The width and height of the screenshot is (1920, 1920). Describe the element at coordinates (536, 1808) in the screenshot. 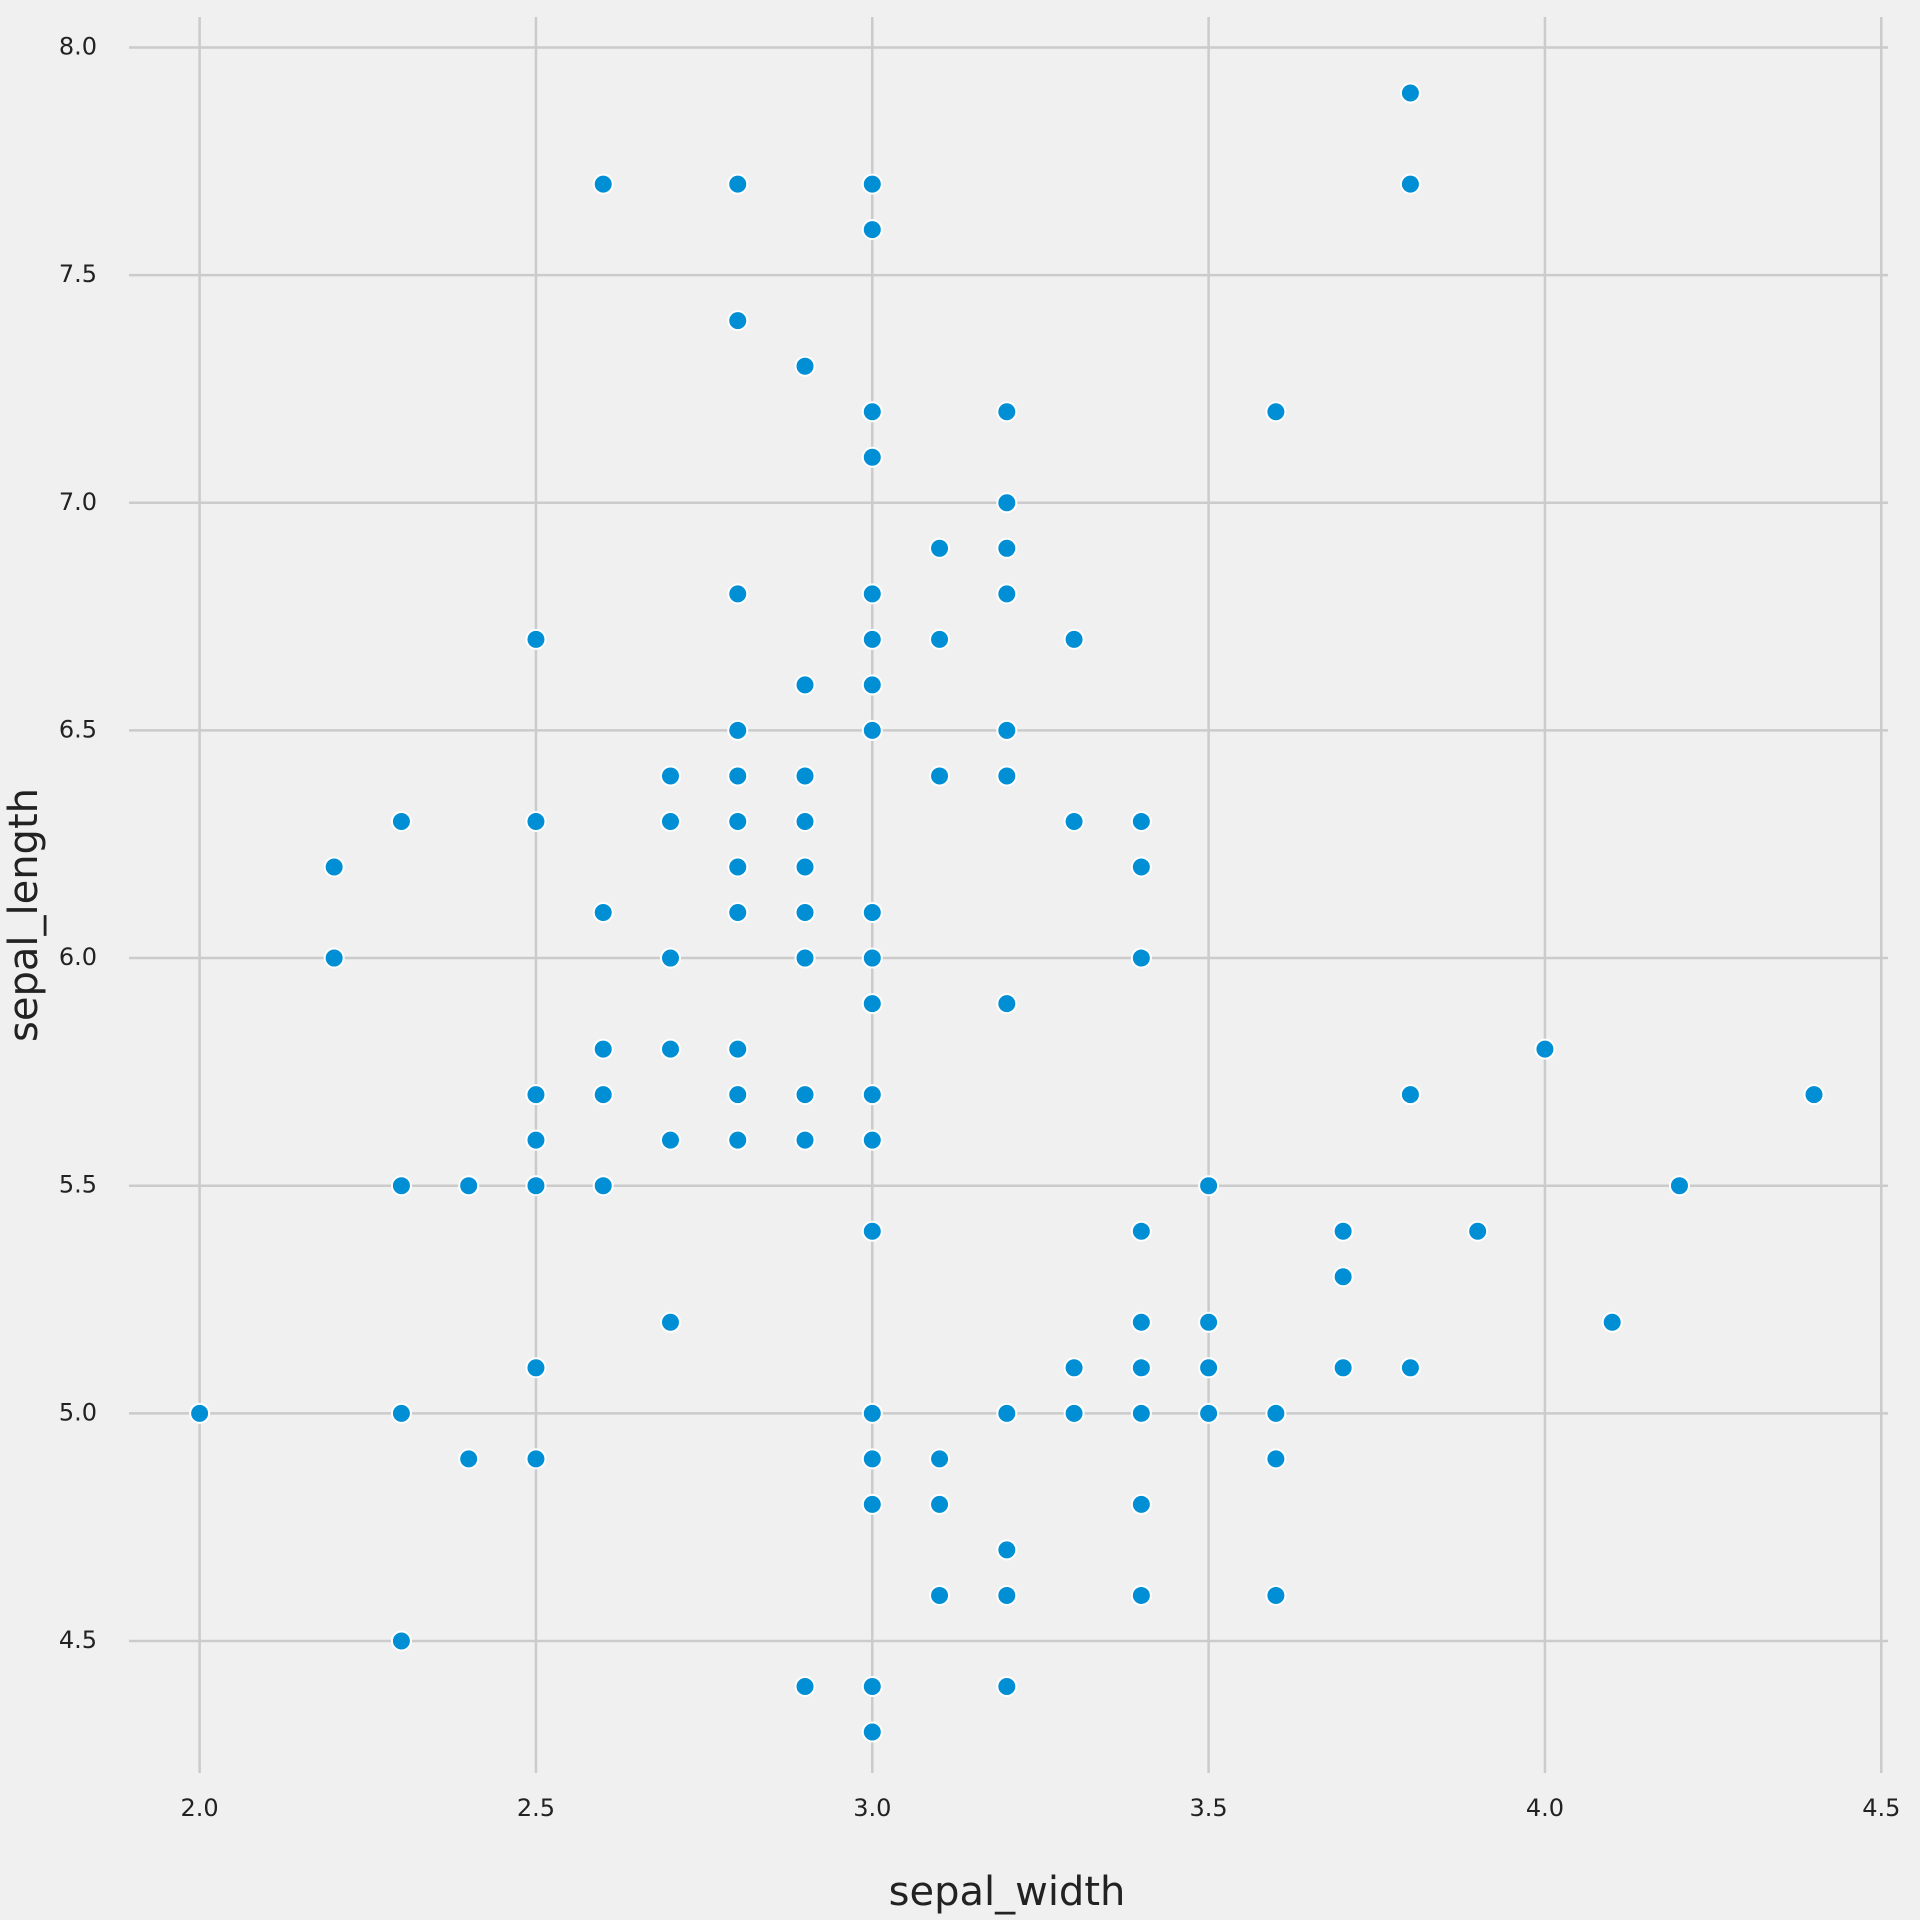

I see `x-tick-label: 2.5` at that location.